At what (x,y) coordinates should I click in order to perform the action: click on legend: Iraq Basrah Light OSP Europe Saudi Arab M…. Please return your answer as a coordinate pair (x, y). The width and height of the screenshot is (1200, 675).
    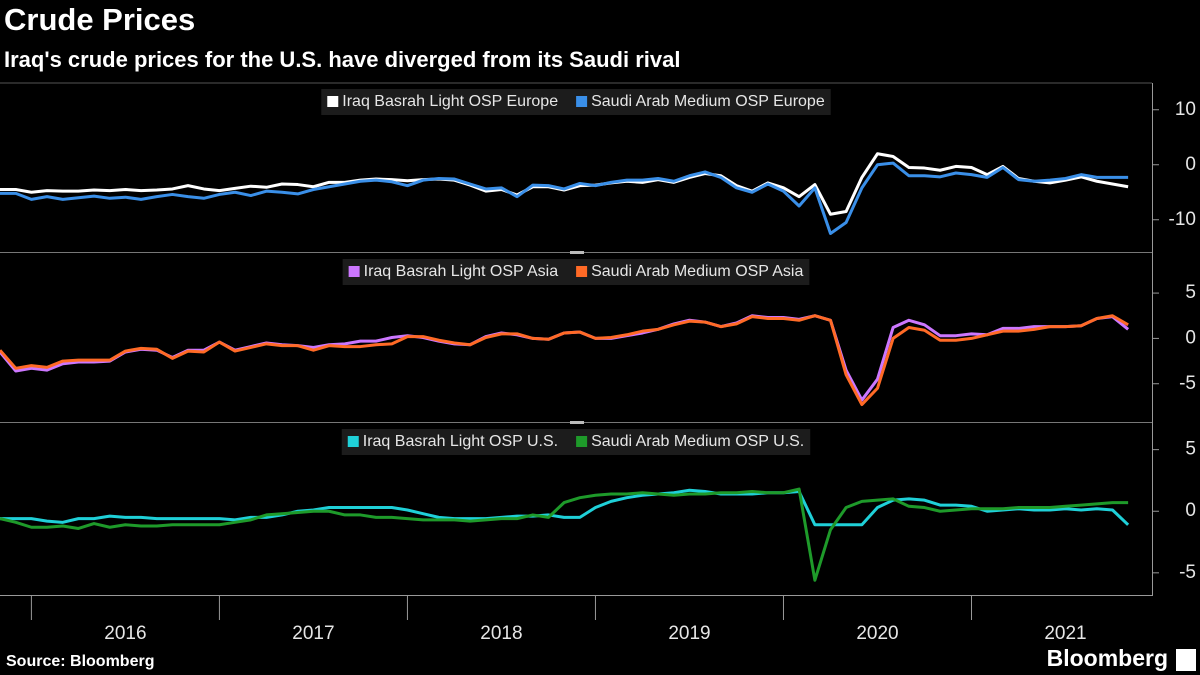
    Looking at the image, I should click on (576, 102).